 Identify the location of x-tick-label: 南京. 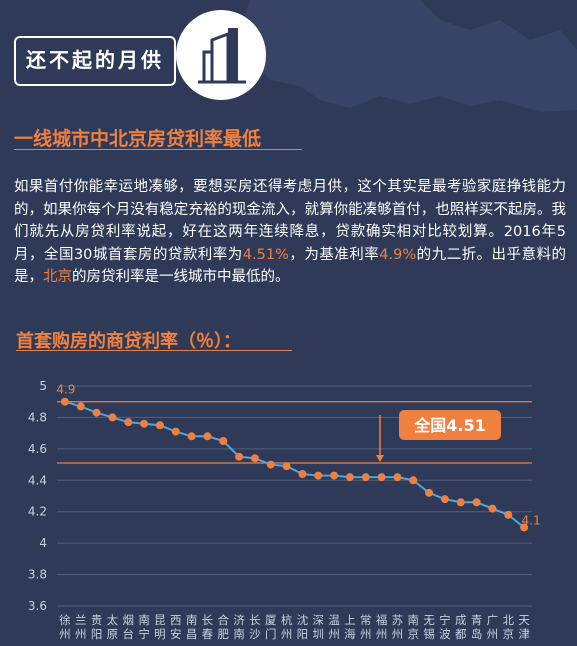
(414, 627).